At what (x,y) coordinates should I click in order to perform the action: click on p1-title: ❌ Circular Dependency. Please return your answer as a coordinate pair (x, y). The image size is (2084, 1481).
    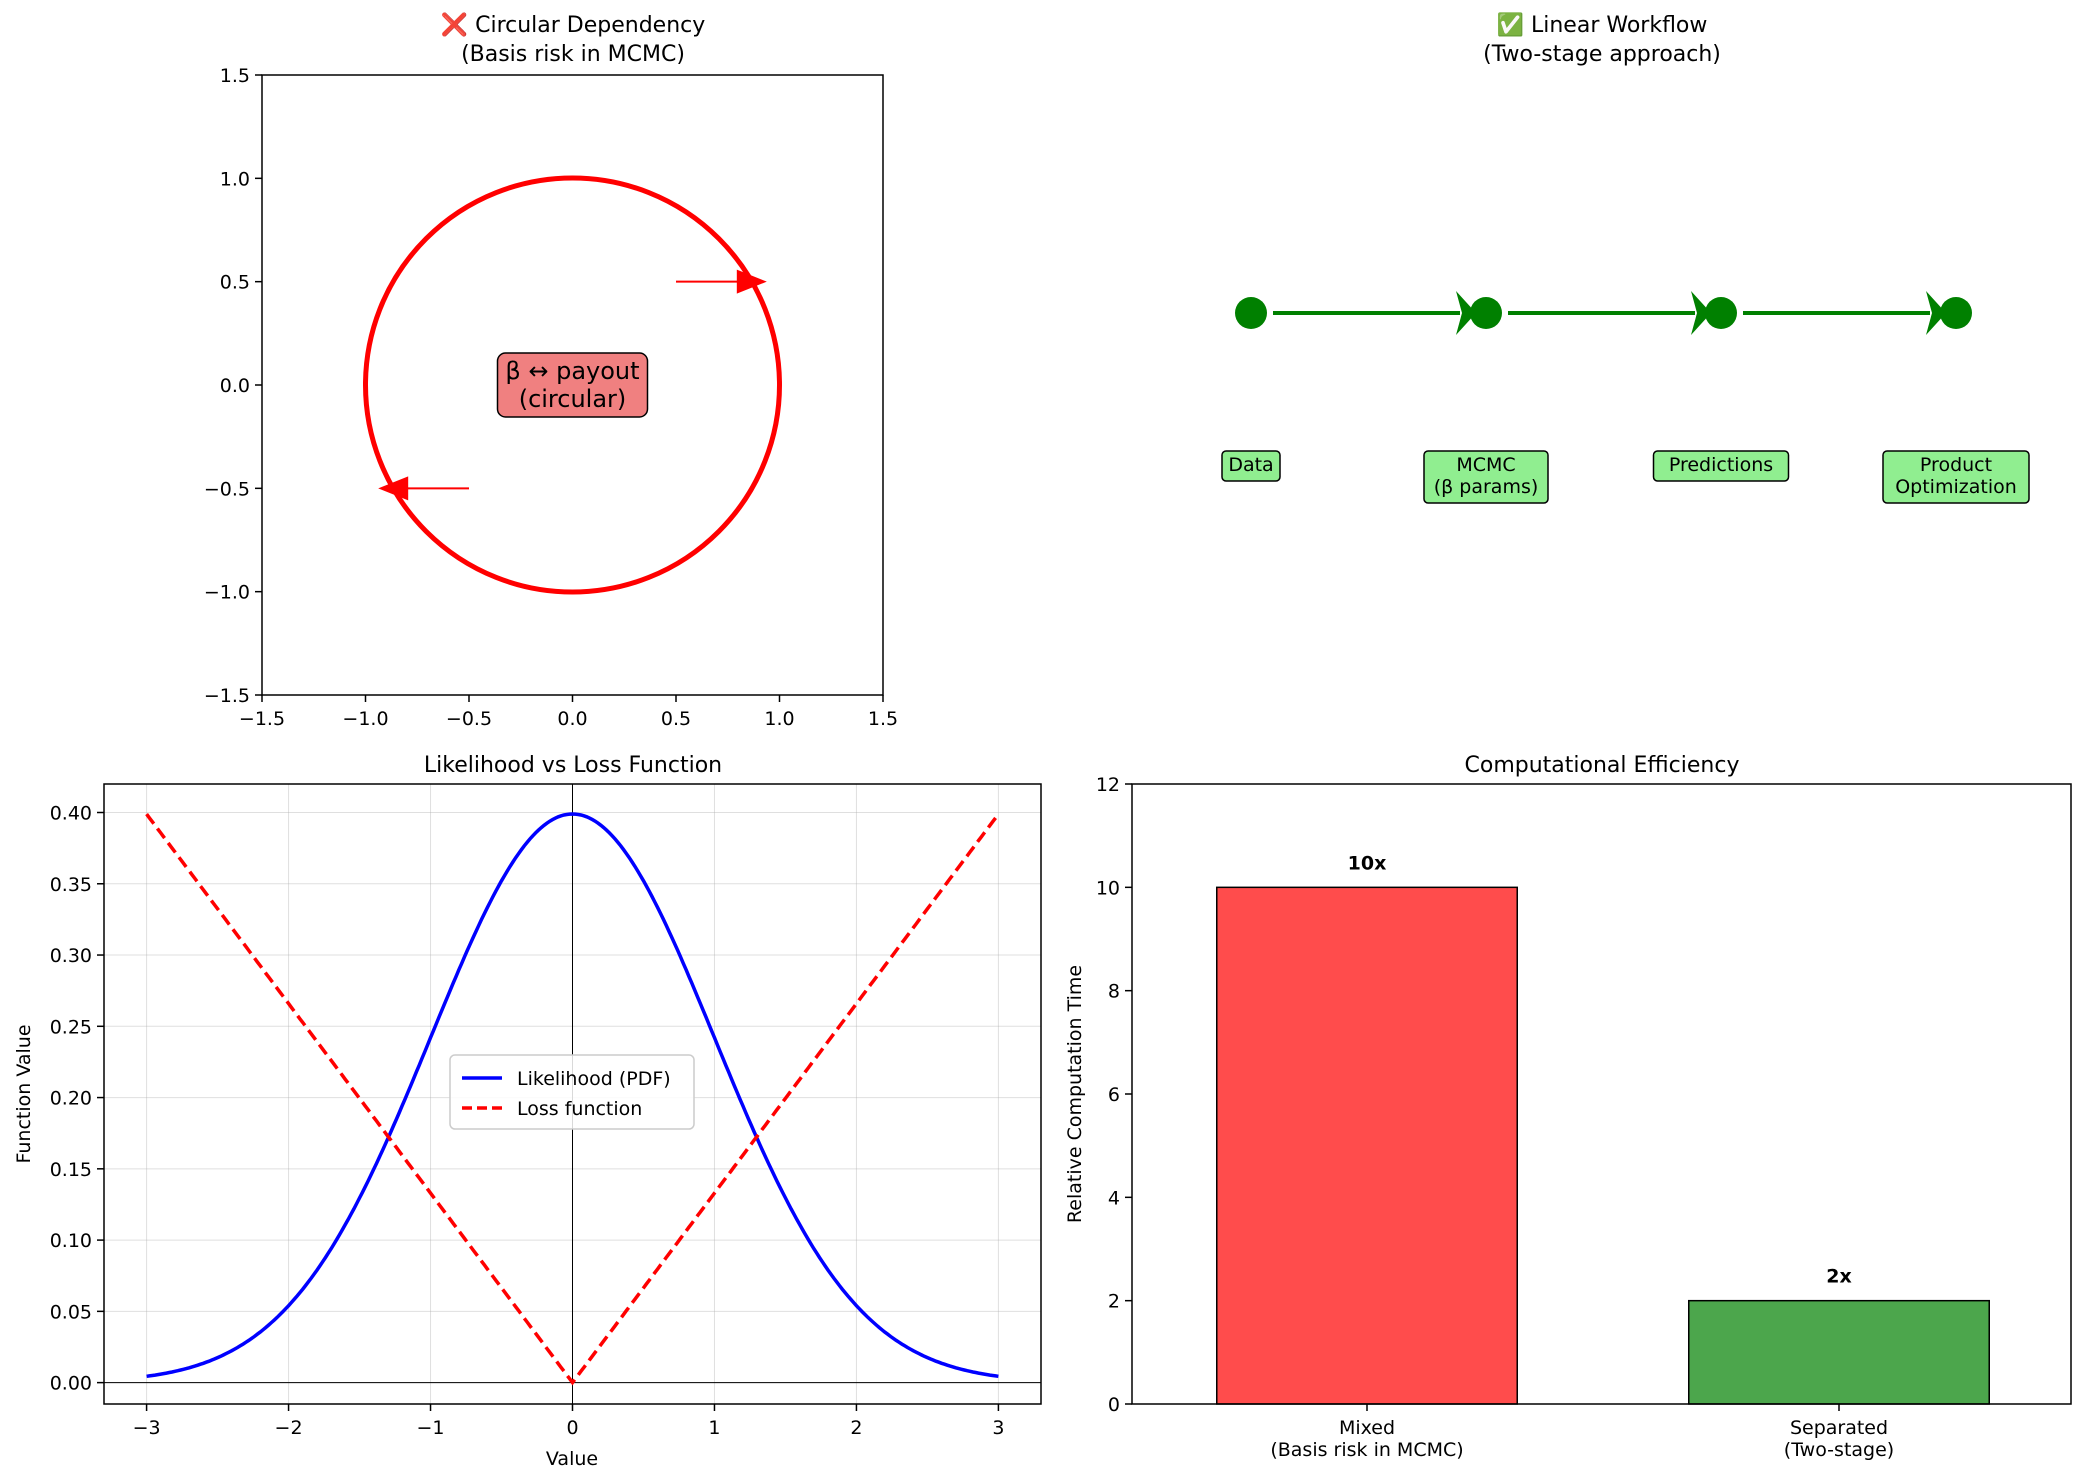
    Looking at the image, I should click on (573, 25).